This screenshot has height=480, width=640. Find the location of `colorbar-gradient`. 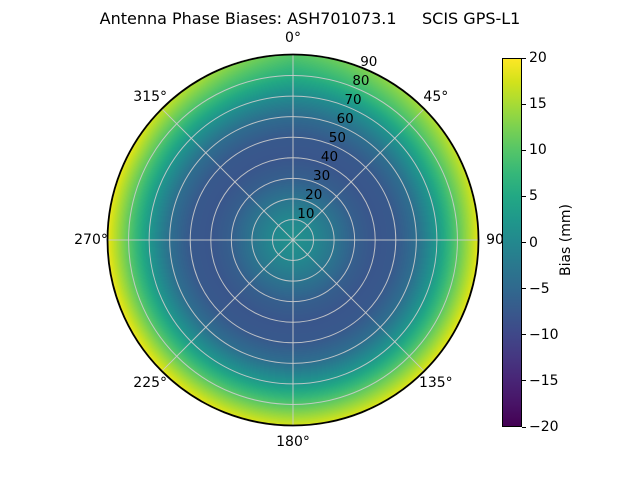

colorbar-gradient is located at coordinates (512, 242).